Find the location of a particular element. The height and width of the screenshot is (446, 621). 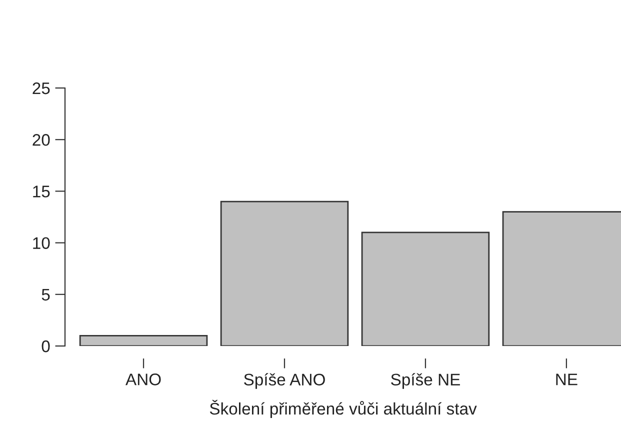

y-tick-label: 0 is located at coordinates (46, 346).